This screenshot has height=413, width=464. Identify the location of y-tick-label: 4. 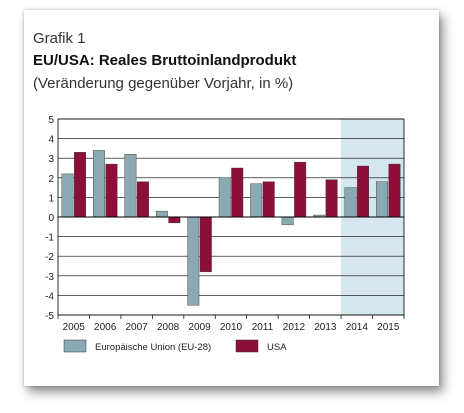
(51, 140).